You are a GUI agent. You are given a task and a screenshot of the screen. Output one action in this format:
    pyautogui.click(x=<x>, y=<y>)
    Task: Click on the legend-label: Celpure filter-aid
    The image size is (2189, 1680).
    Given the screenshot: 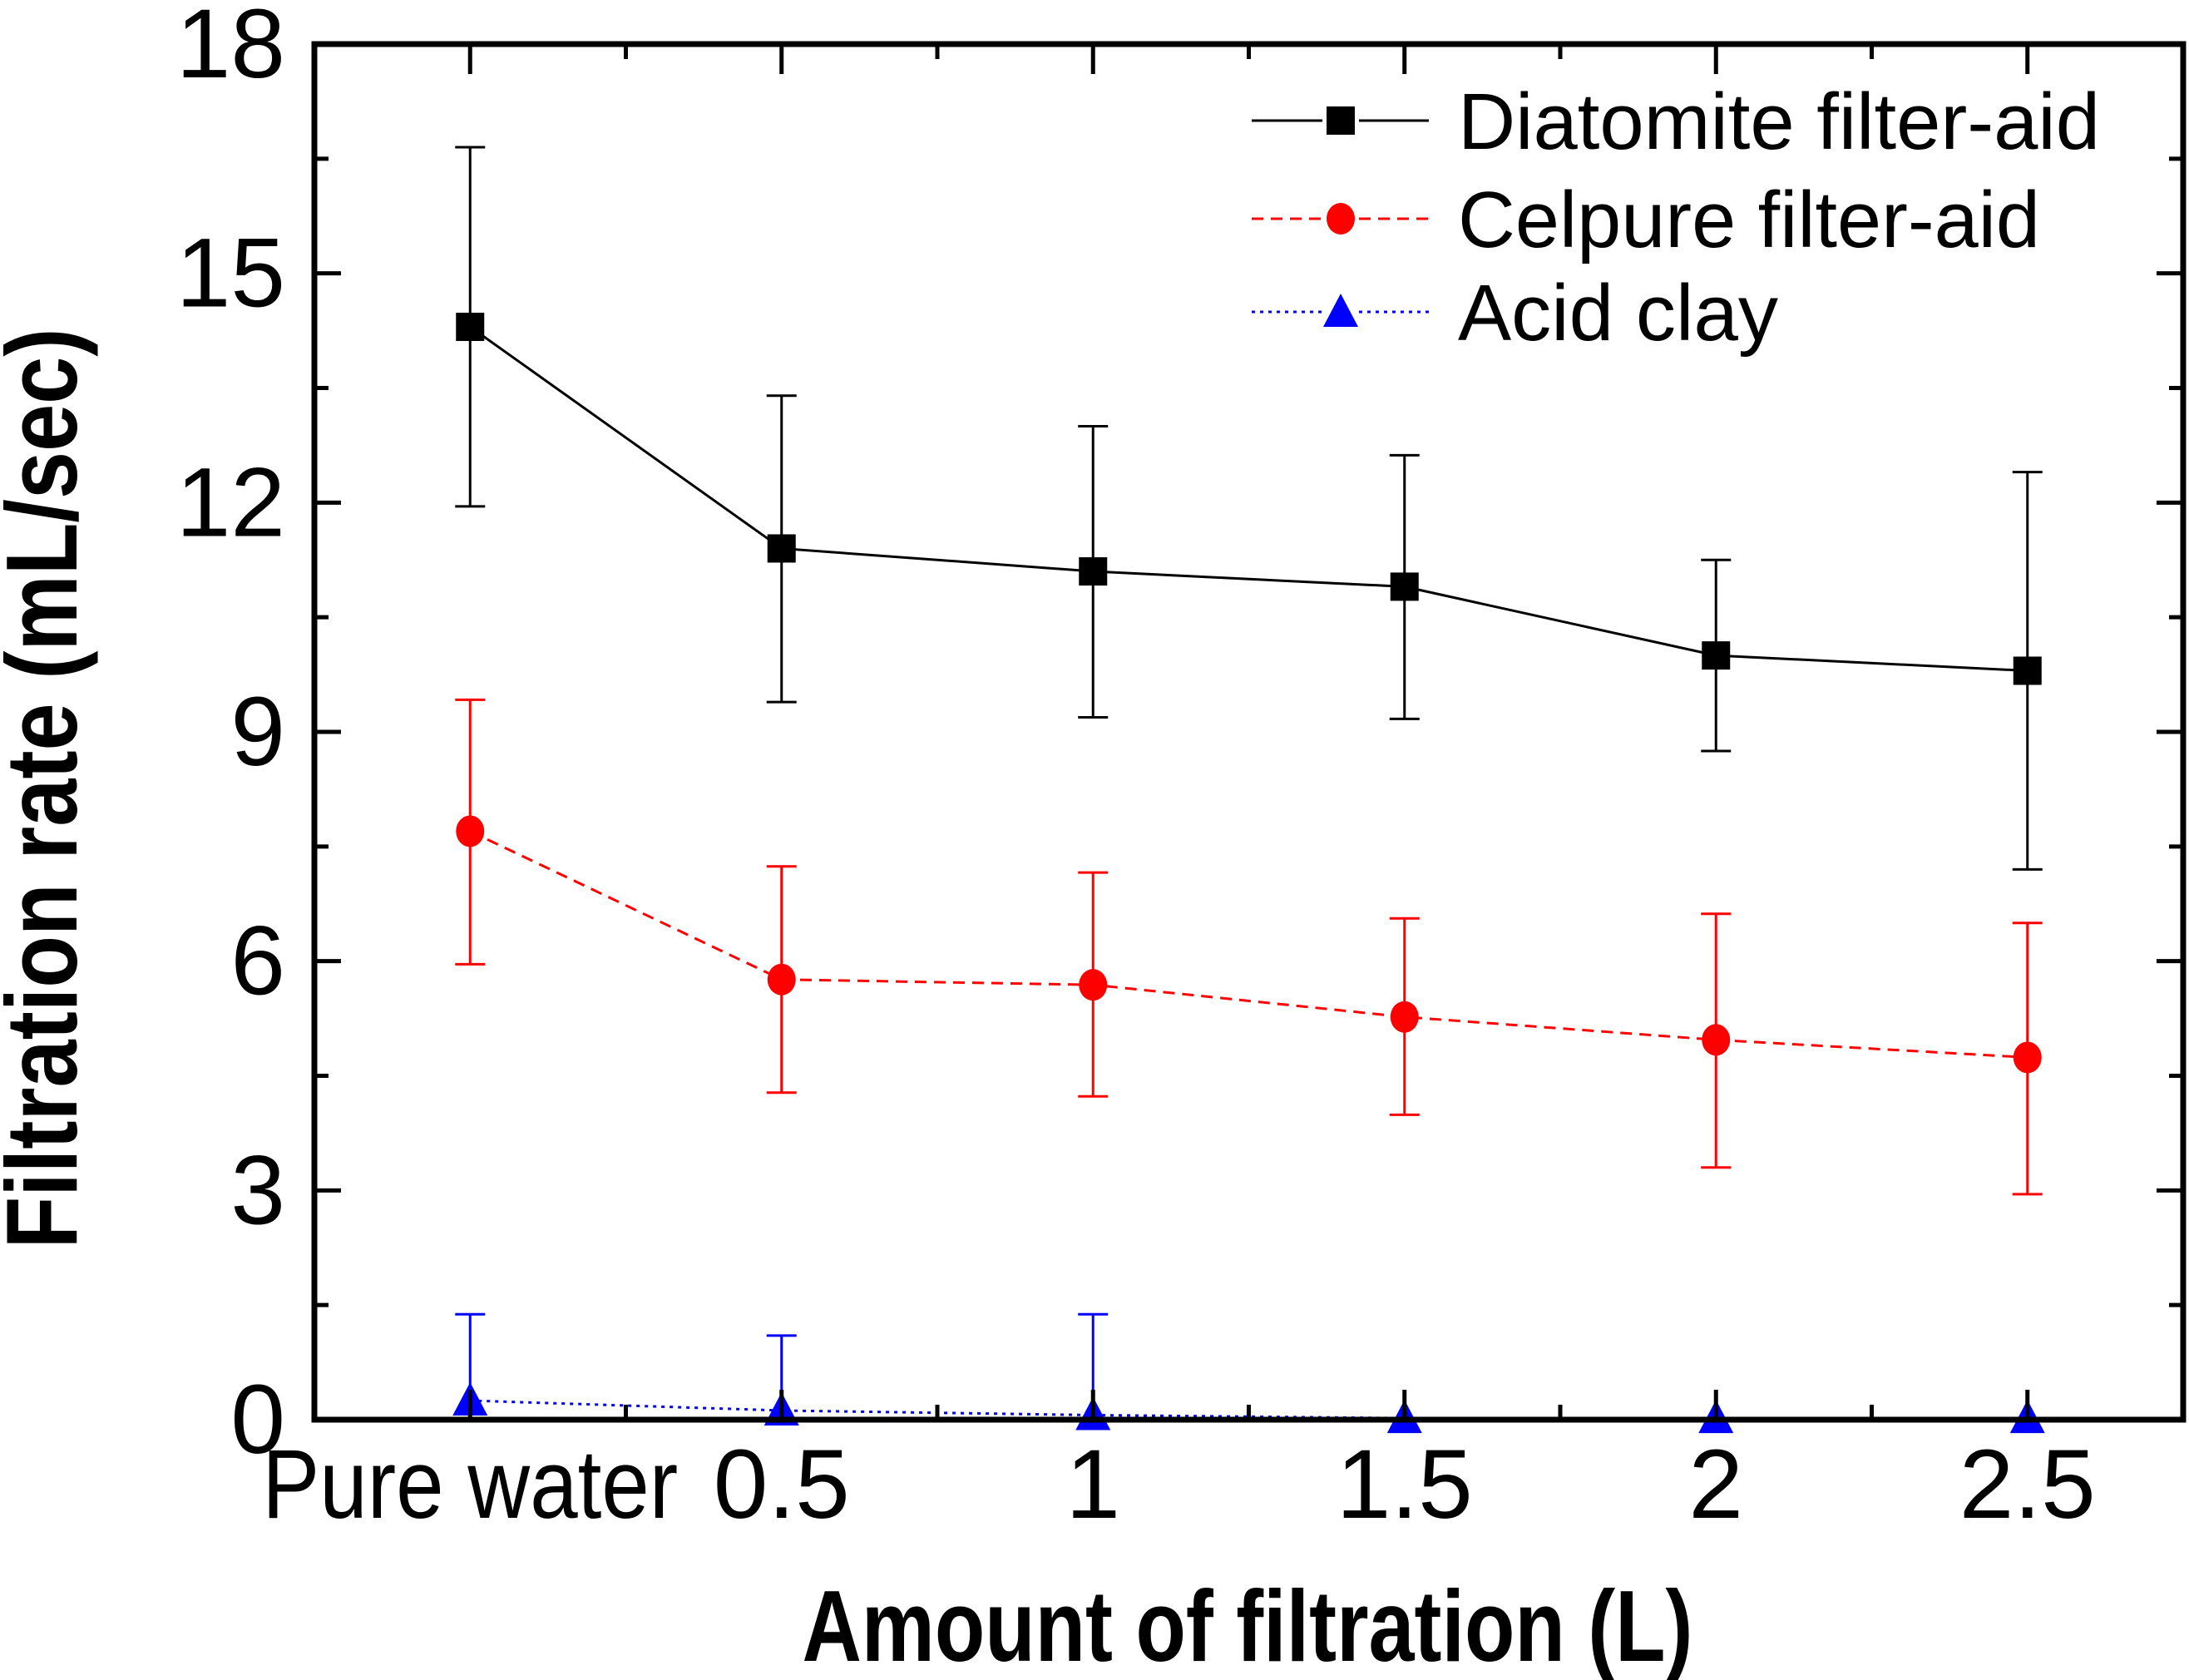 What is the action you would take?
    pyautogui.click(x=1749, y=219)
    